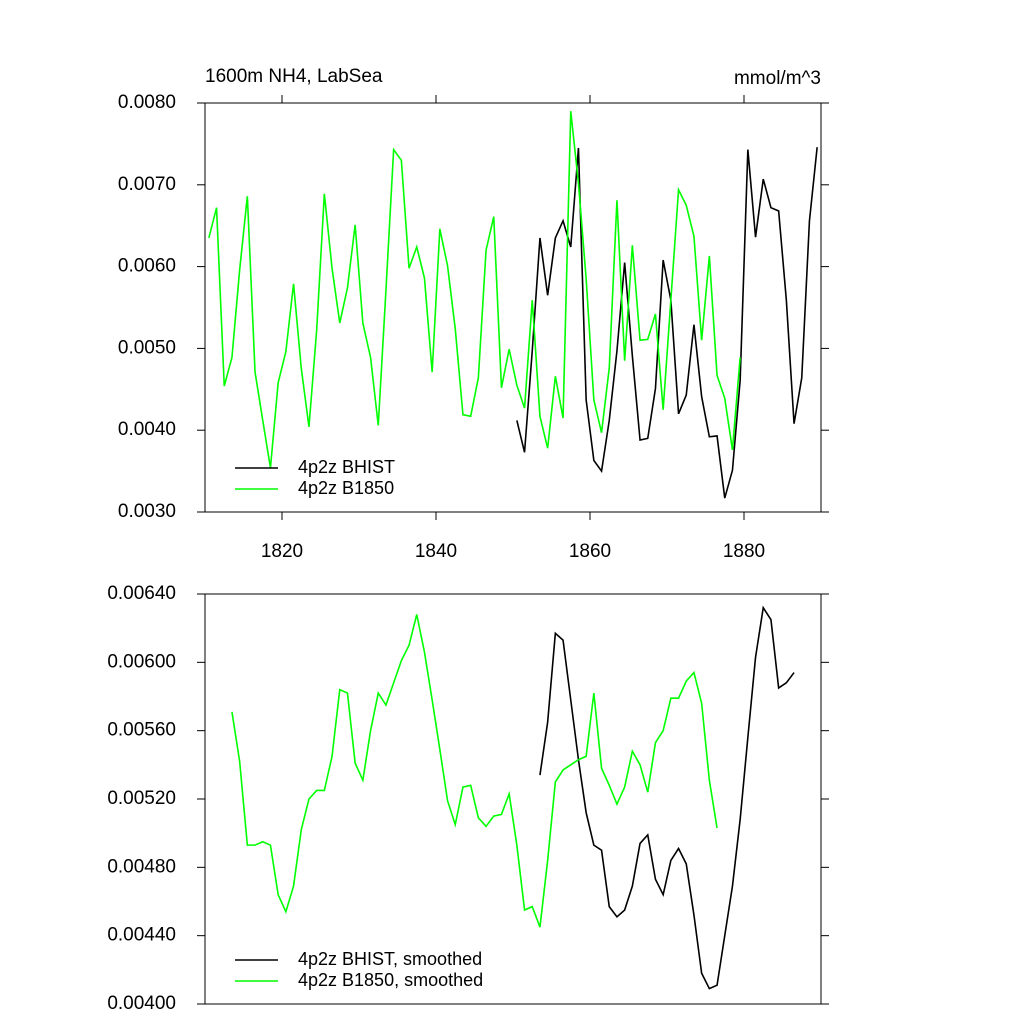 The image size is (1024, 1024). Describe the element at coordinates (141, 935) in the screenshot. I see `y-tick-label: 0.00440` at that location.